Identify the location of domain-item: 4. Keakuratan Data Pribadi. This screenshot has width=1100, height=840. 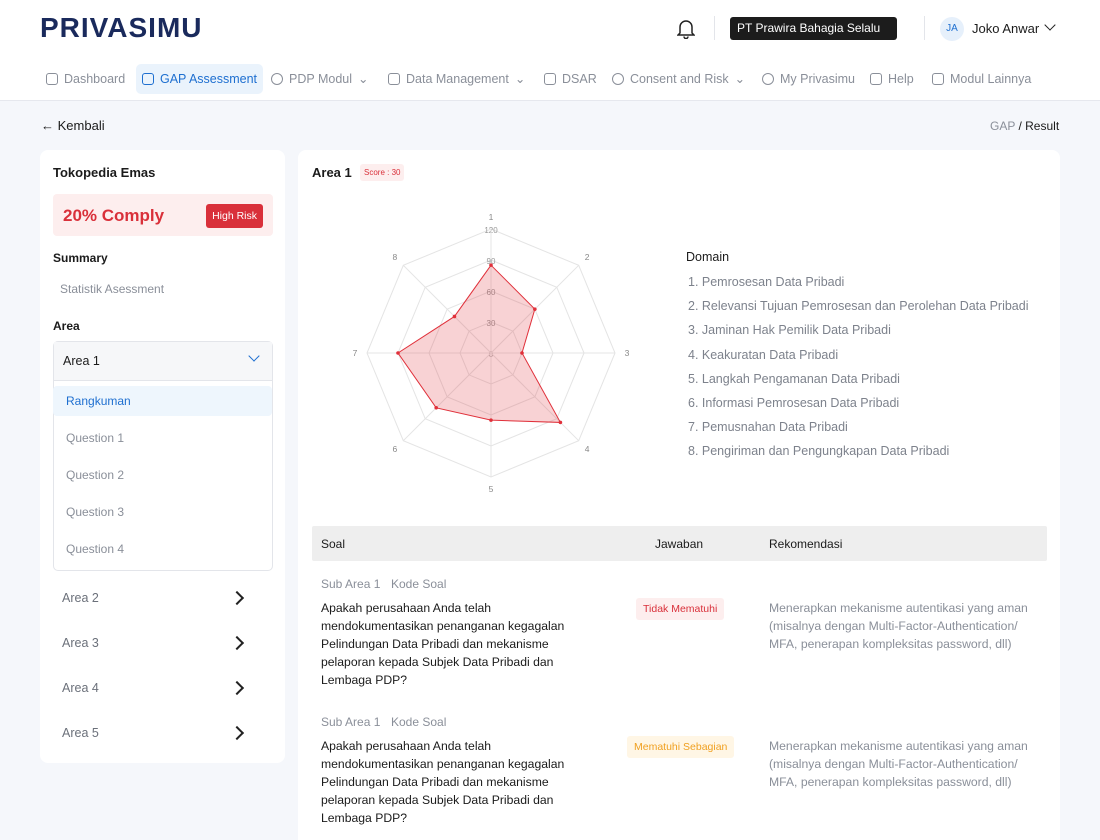
(763, 354).